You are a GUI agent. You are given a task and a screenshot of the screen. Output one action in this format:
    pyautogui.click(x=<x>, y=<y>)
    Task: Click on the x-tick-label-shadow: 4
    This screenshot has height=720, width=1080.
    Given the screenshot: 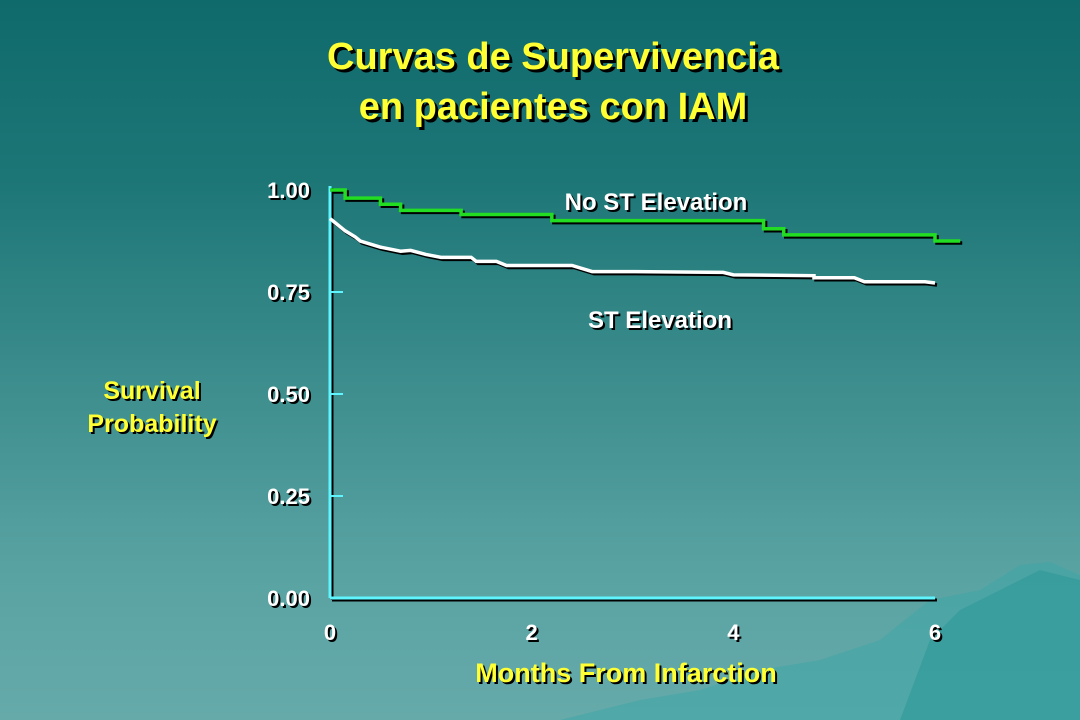 What is the action you would take?
    pyautogui.click(x=735, y=634)
    